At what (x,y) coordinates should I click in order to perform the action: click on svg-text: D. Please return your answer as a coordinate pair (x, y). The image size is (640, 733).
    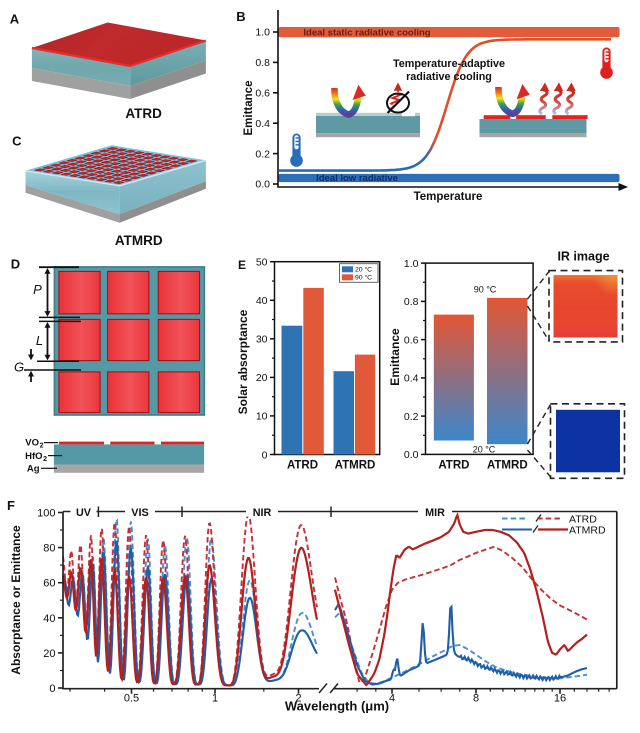
    Looking at the image, I should click on (15, 264).